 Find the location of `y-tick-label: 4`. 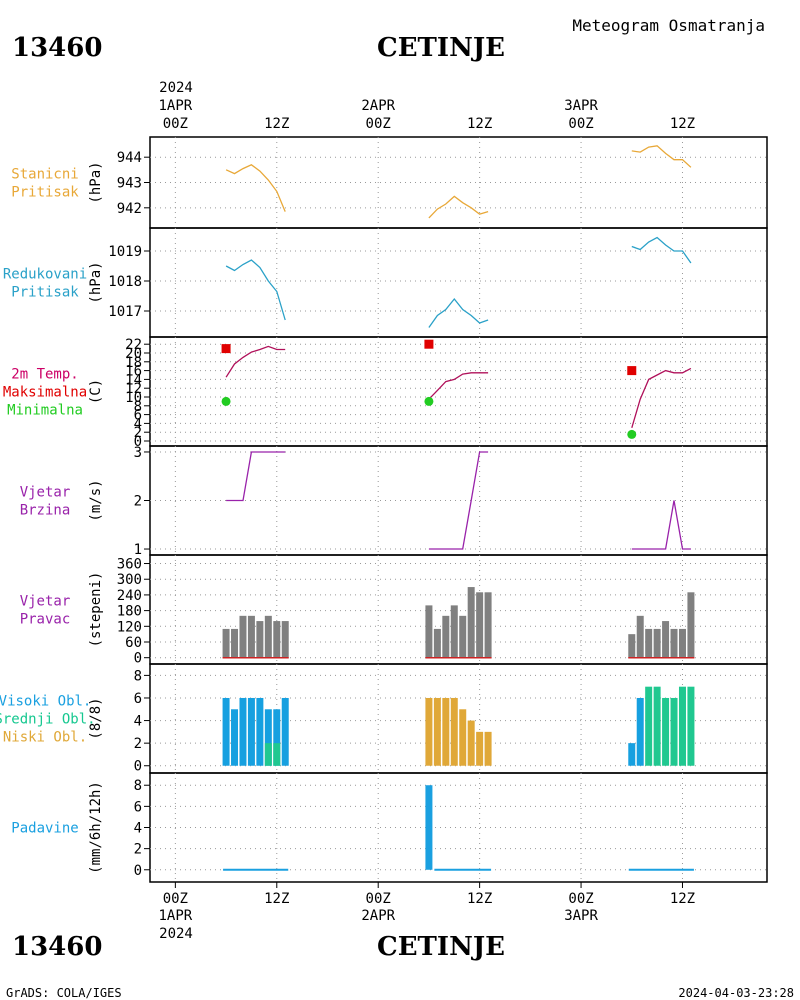

y-tick-label: 4 is located at coordinates (138, 722).